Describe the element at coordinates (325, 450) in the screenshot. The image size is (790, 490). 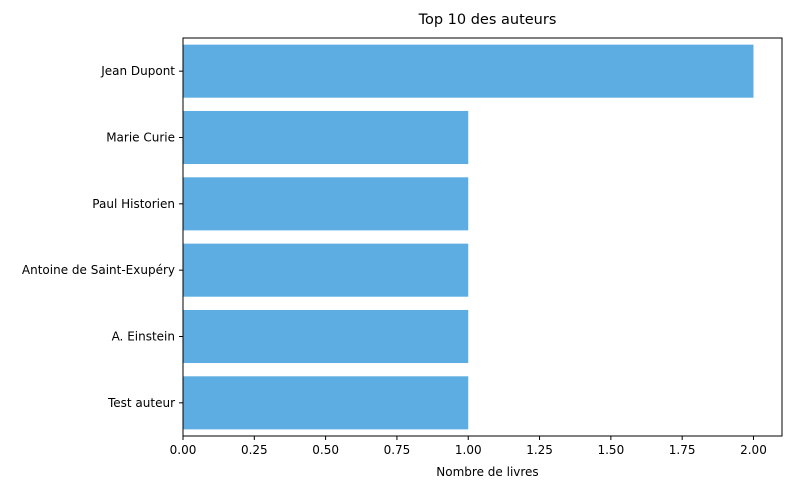
I see `x-tick-label-2: 0.50` at that location.